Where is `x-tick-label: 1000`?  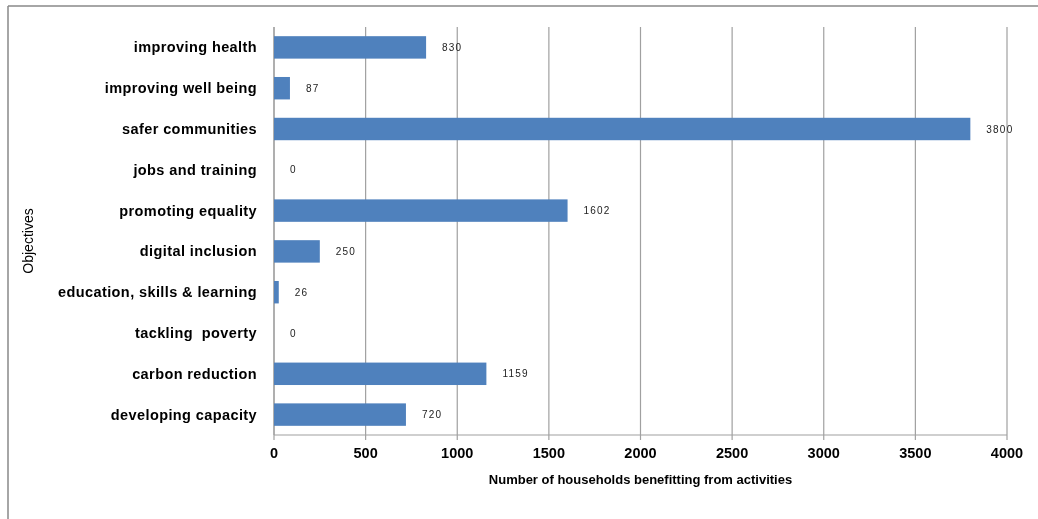
x-tick-label: 1000 is located at coordinates (457, 453).